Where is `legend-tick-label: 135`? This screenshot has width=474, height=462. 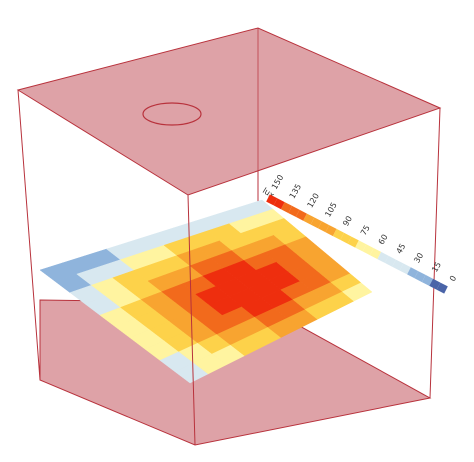
legend-tick-label: 135 is located at coordinates (295, 191).